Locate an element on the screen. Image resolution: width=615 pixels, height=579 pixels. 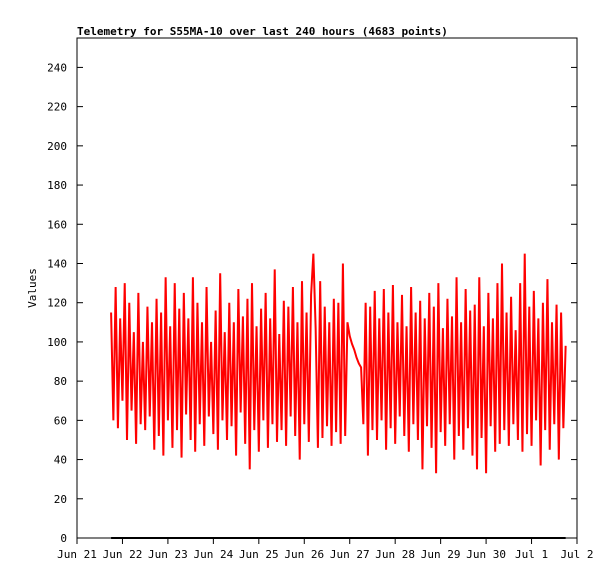
y-tick-label: 200 is located at coordinates (57, 146).